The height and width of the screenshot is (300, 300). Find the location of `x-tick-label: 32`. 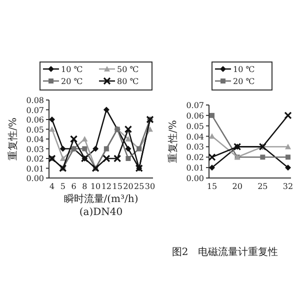

x-tick-label: 32 is located at coordinates (288, 186).